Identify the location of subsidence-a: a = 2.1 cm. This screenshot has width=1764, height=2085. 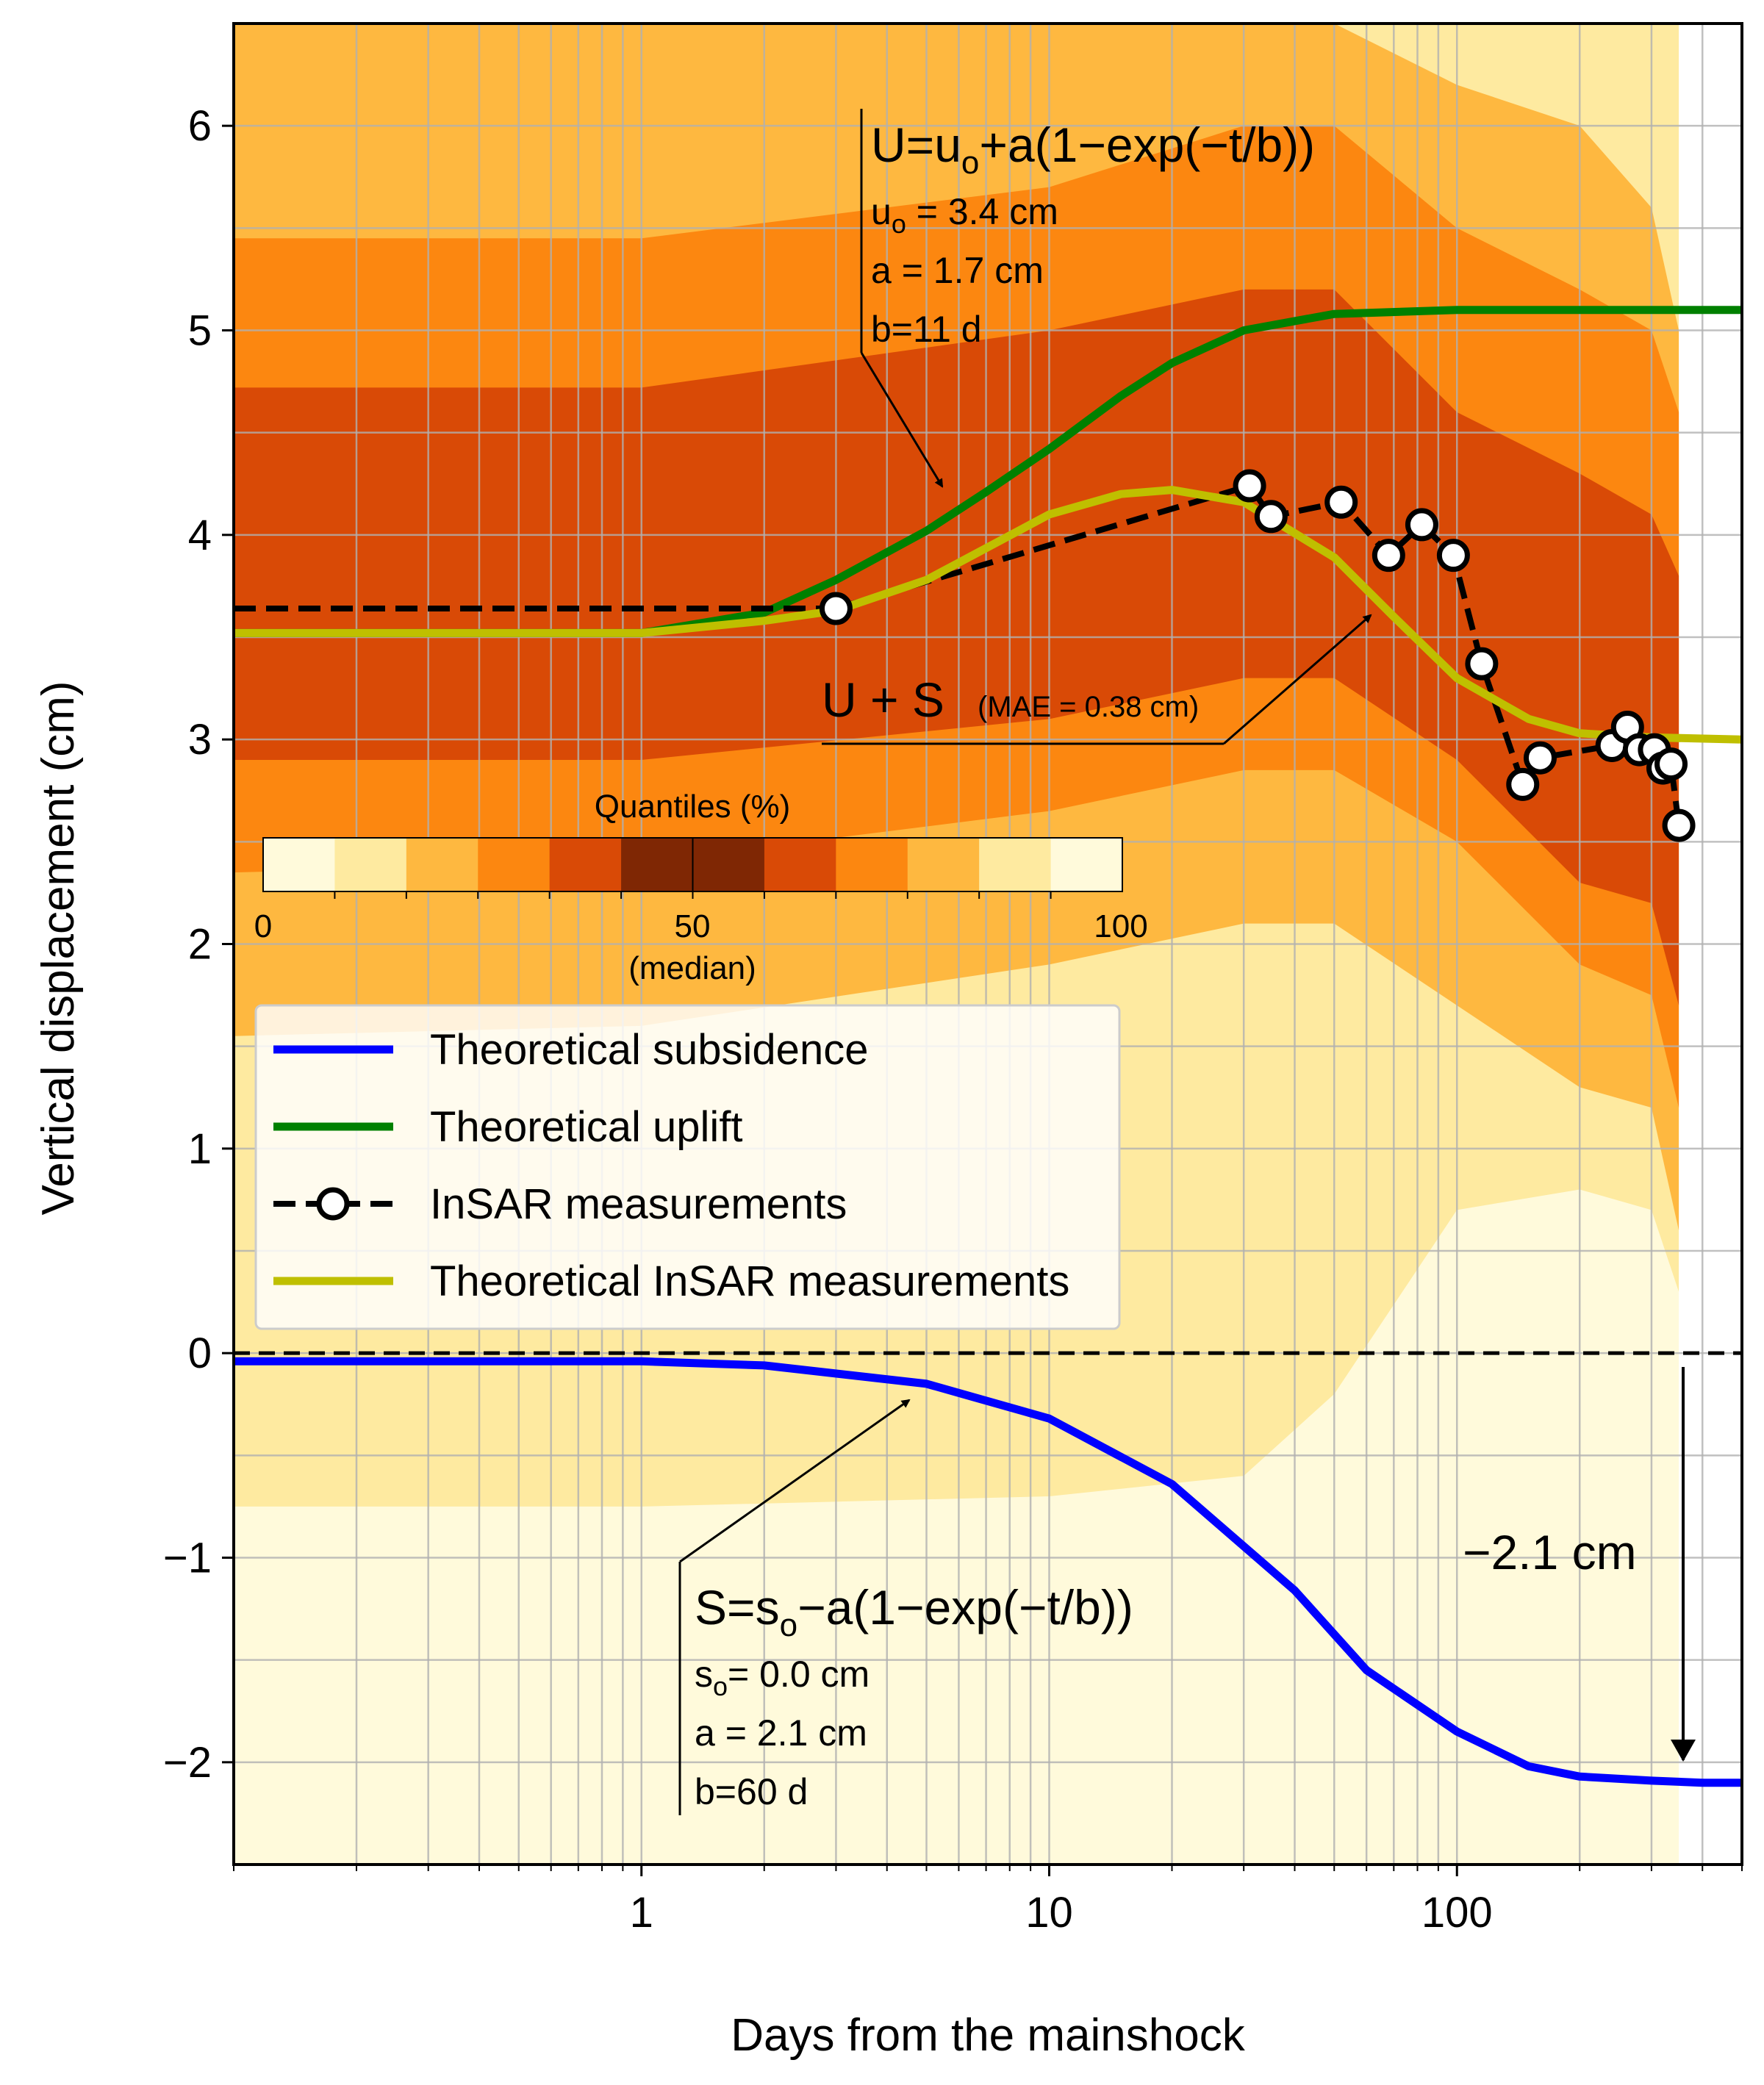
(781, 1733).